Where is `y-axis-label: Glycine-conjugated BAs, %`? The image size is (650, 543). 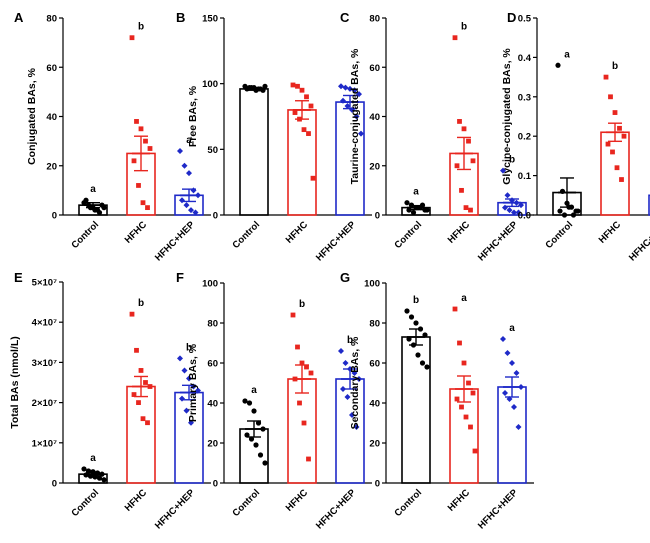 y-axis-label: Glycine-conjugated BAs, % is located at coordinates (507, 116).